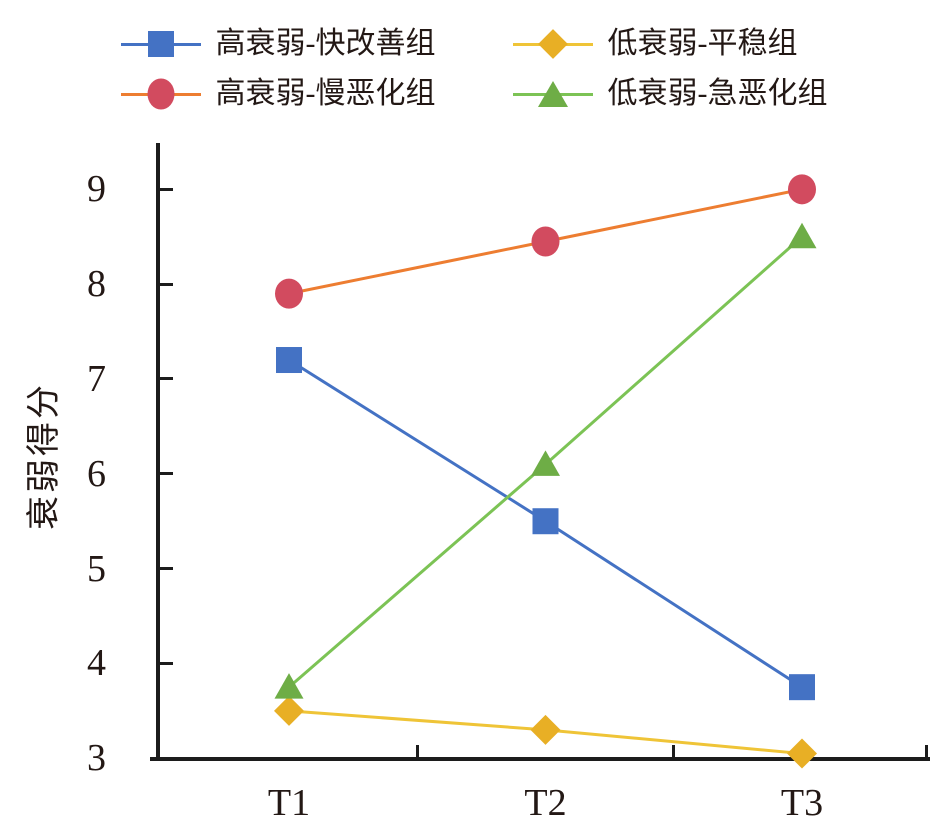 This screenshot has height=831, width=951. I want to click on chart-legend: 高衰弱-快改善组 低衰弱-平稳组 高衰弱-慢恶化组 低衰弱-急恶化组, so click(475, 69).